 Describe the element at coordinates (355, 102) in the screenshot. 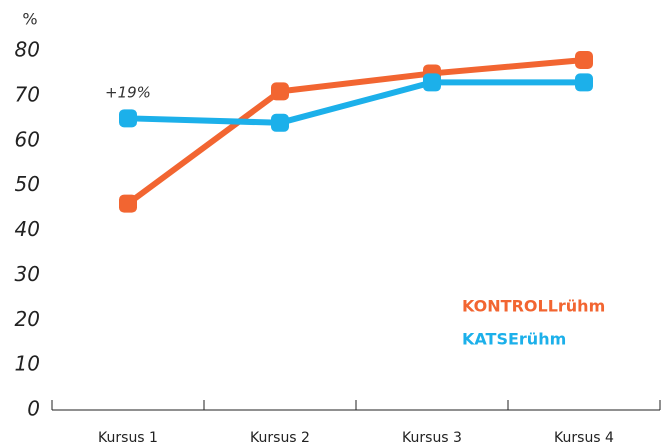

I see `series-line` at that location.